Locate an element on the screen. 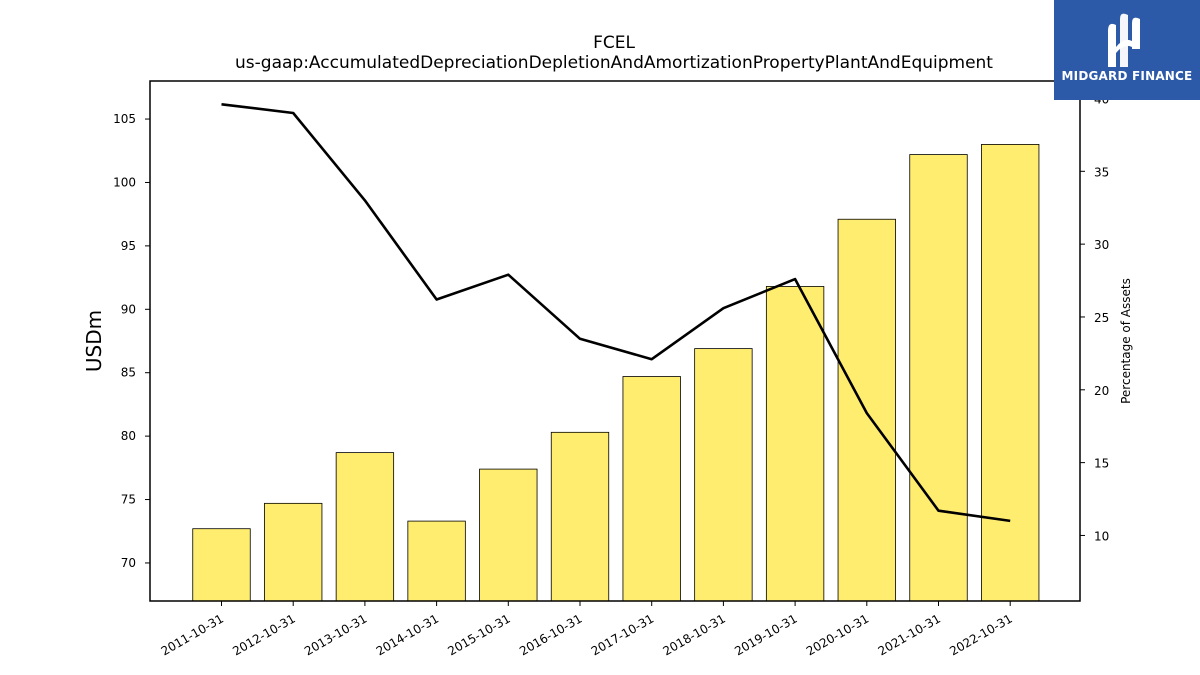 The height and width of the screenshot is (675, 1200). y2-tick-label: 10 is located at coordinates (1101, 536).